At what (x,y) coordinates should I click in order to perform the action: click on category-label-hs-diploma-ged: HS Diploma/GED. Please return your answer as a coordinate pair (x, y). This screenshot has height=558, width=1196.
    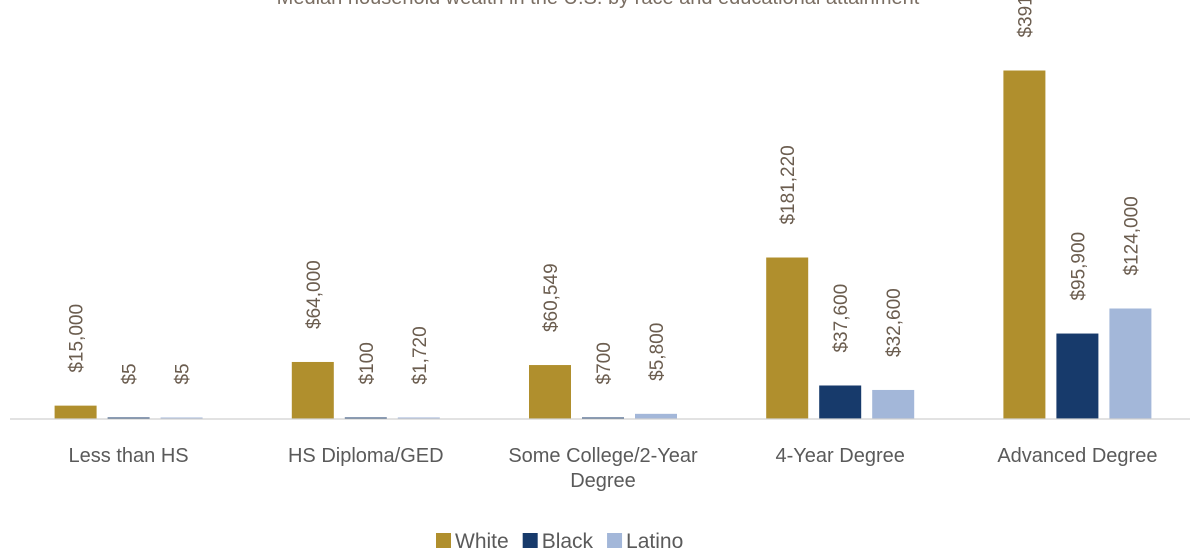
    Looking at the image, I should click on (366, 456).